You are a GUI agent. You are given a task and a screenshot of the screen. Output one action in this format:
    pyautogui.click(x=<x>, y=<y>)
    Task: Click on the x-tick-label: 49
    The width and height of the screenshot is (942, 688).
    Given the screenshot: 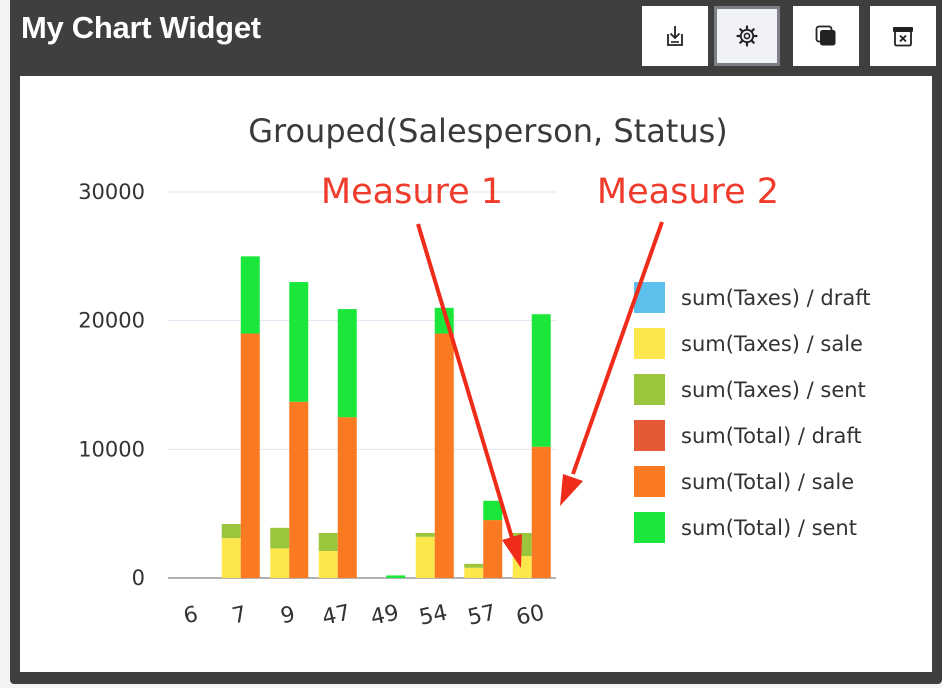 What is the action you would take?
    pyautogui.click(x=385, y=616)
    